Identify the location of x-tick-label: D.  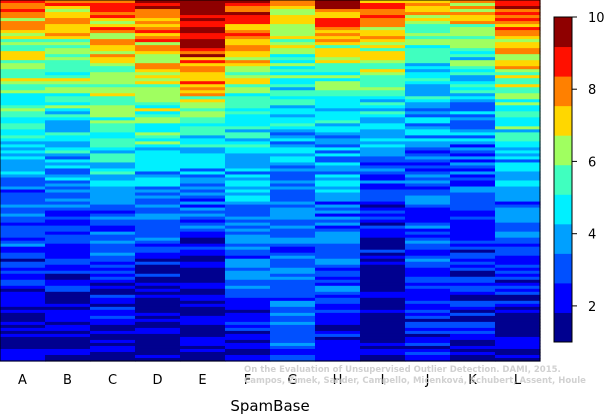
(157, 380).